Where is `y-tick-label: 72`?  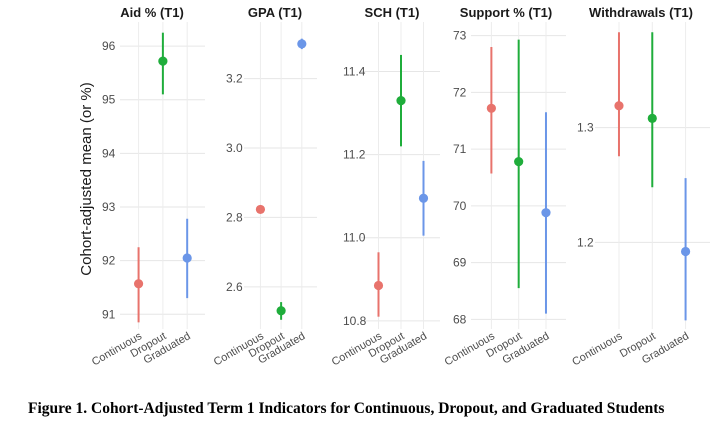 y-tick-label: 72 is located at coordinates (460, 92).